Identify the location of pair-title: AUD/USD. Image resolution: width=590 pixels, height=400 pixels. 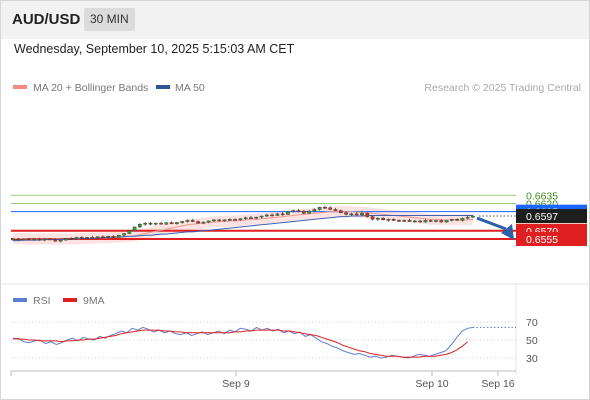
(46, 19).